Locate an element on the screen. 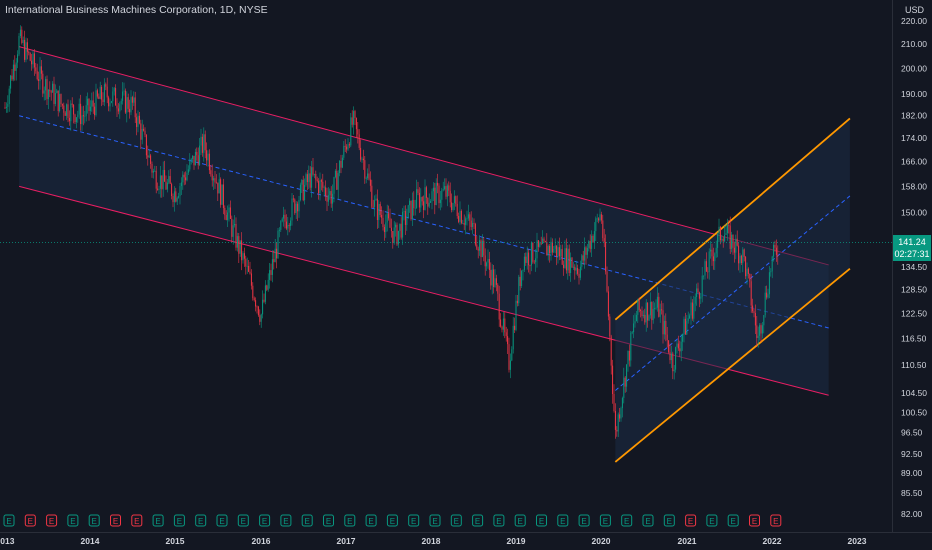  date-tick-label: 2020 is located at coordinates (601, 541).